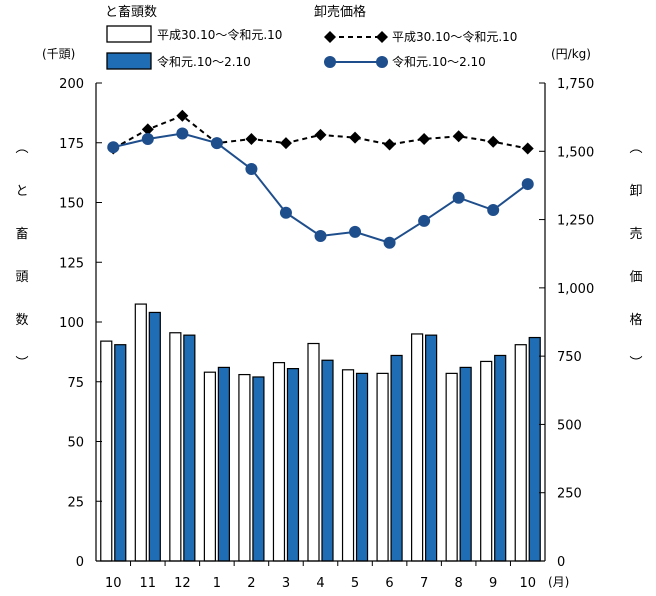 The width and height of the screenshot is (656, 596). I want to click on right-axis-tick-label: 500, so click(569, 425).